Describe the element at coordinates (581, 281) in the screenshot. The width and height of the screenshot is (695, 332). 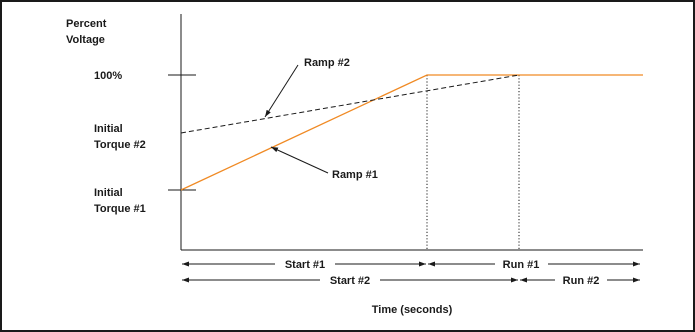
I see `run-2-label: Run #2` at that location.